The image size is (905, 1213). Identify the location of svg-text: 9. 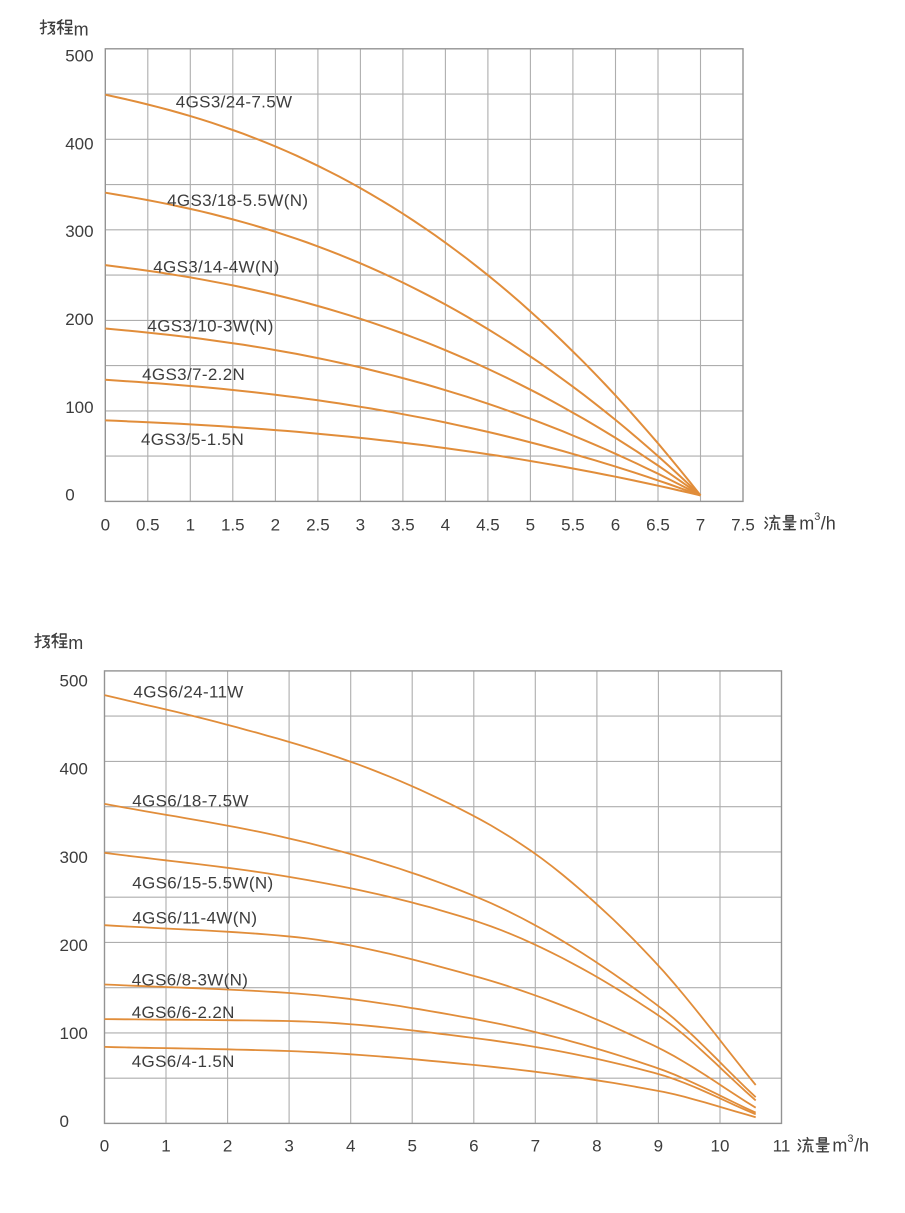
(658, 1145).